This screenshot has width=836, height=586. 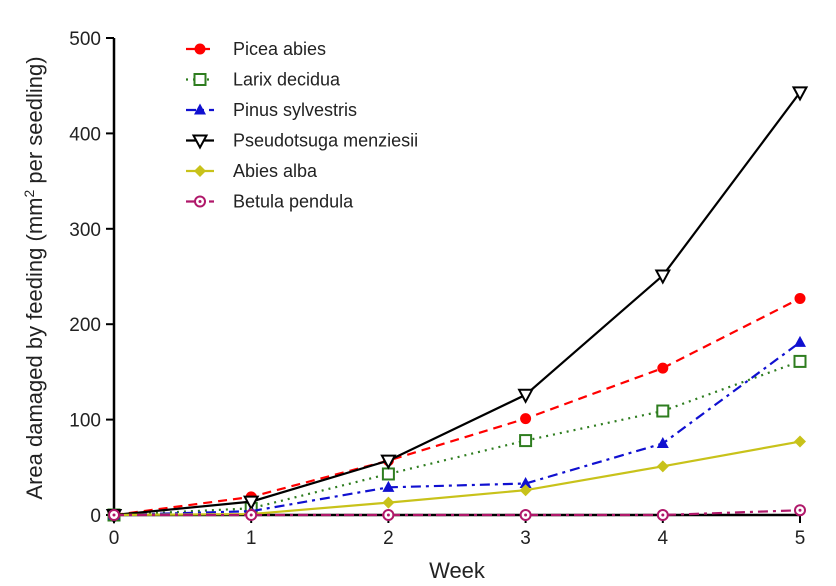 What do you see at coordinates (325, 141) in the screenshot?
I see `legend-label: Pseudotsuga menziesii` at bounding box center [325, 141].